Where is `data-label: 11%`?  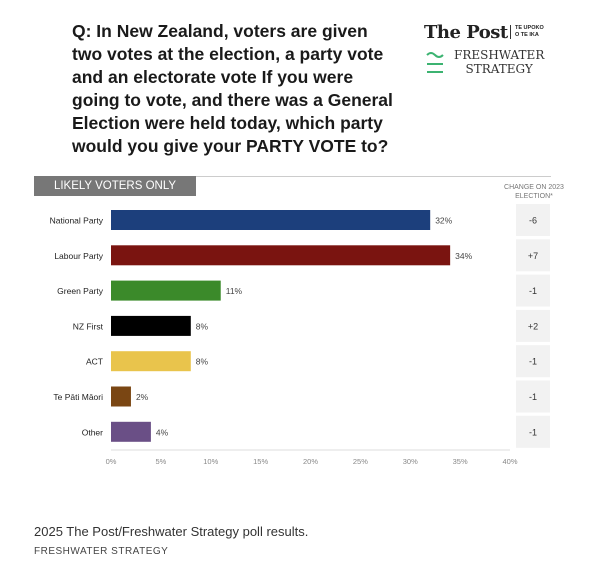 data-label: 11% is located at coordinates (234, 291).